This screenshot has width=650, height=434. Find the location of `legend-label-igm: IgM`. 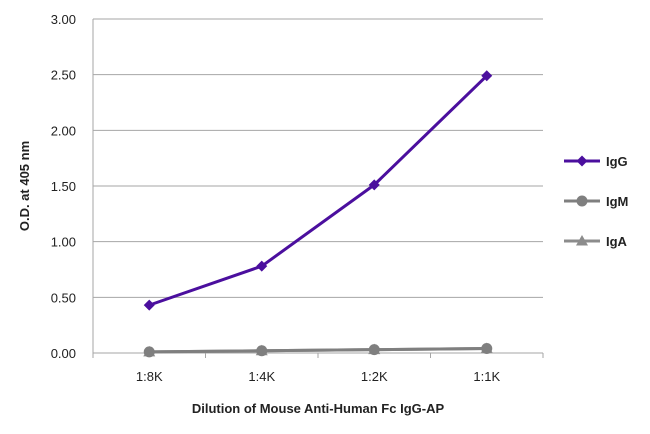

legend-label-igm: IgM is located at coordinates (617, 201).